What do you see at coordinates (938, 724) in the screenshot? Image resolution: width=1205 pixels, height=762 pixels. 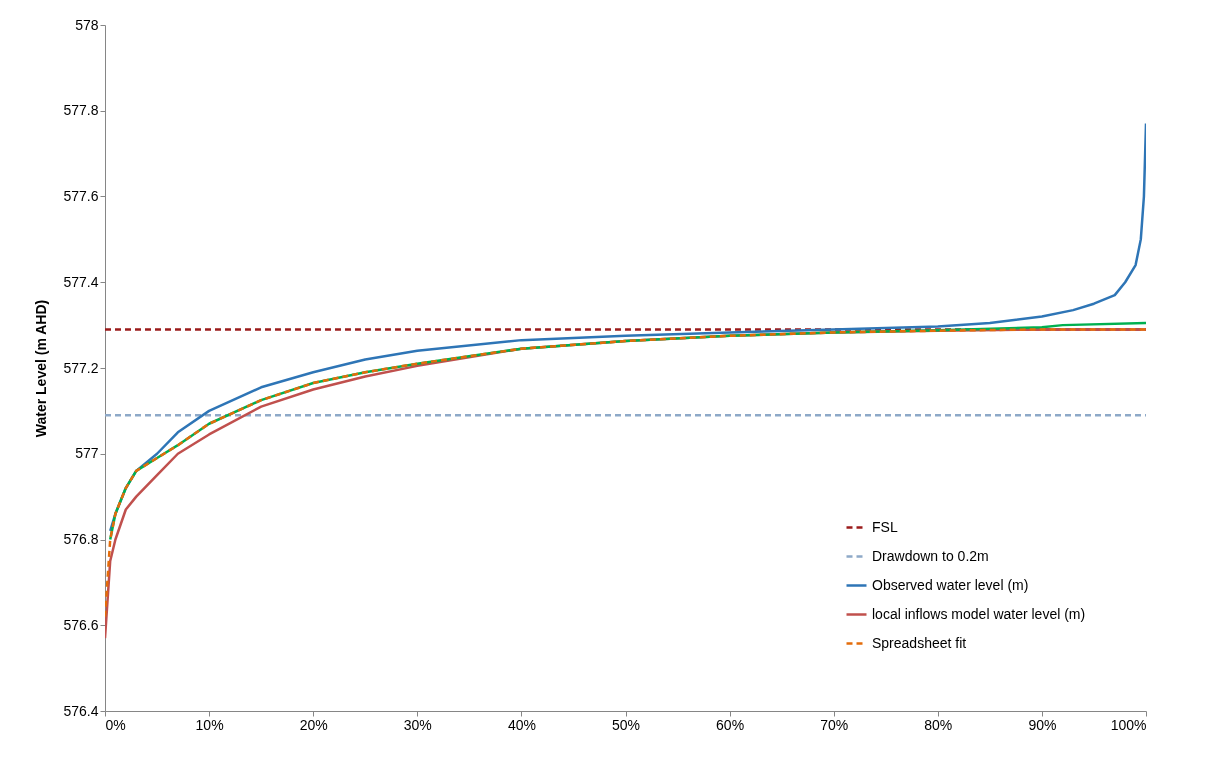 I see `x-tick-label: 80%` at bounding box center [938, 724].